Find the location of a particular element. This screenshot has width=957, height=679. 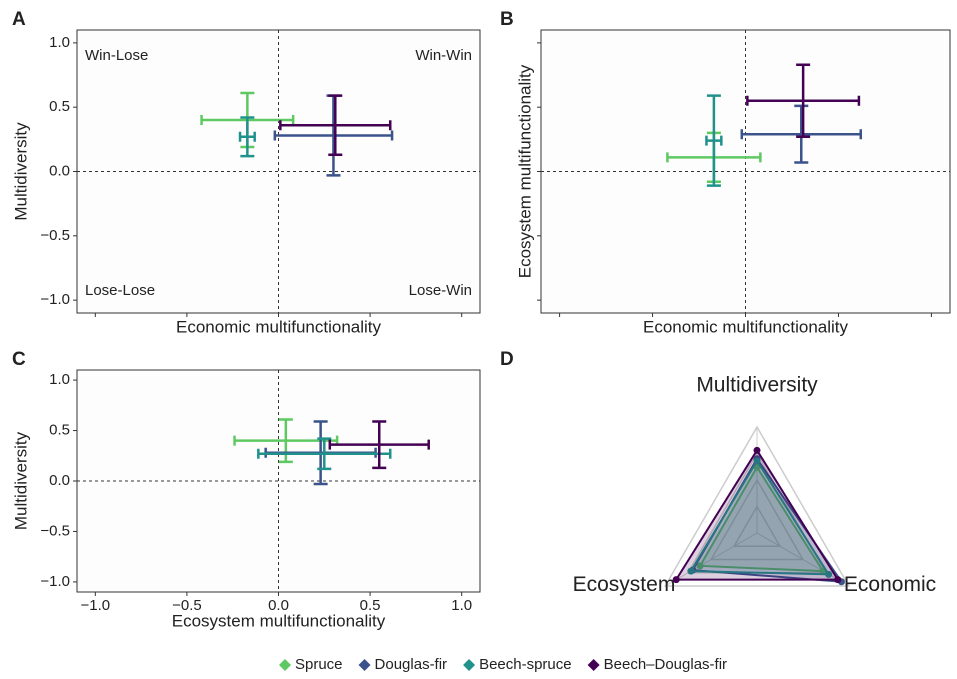

quadrant-label: Win-Win is located at coordinates (443, 55).